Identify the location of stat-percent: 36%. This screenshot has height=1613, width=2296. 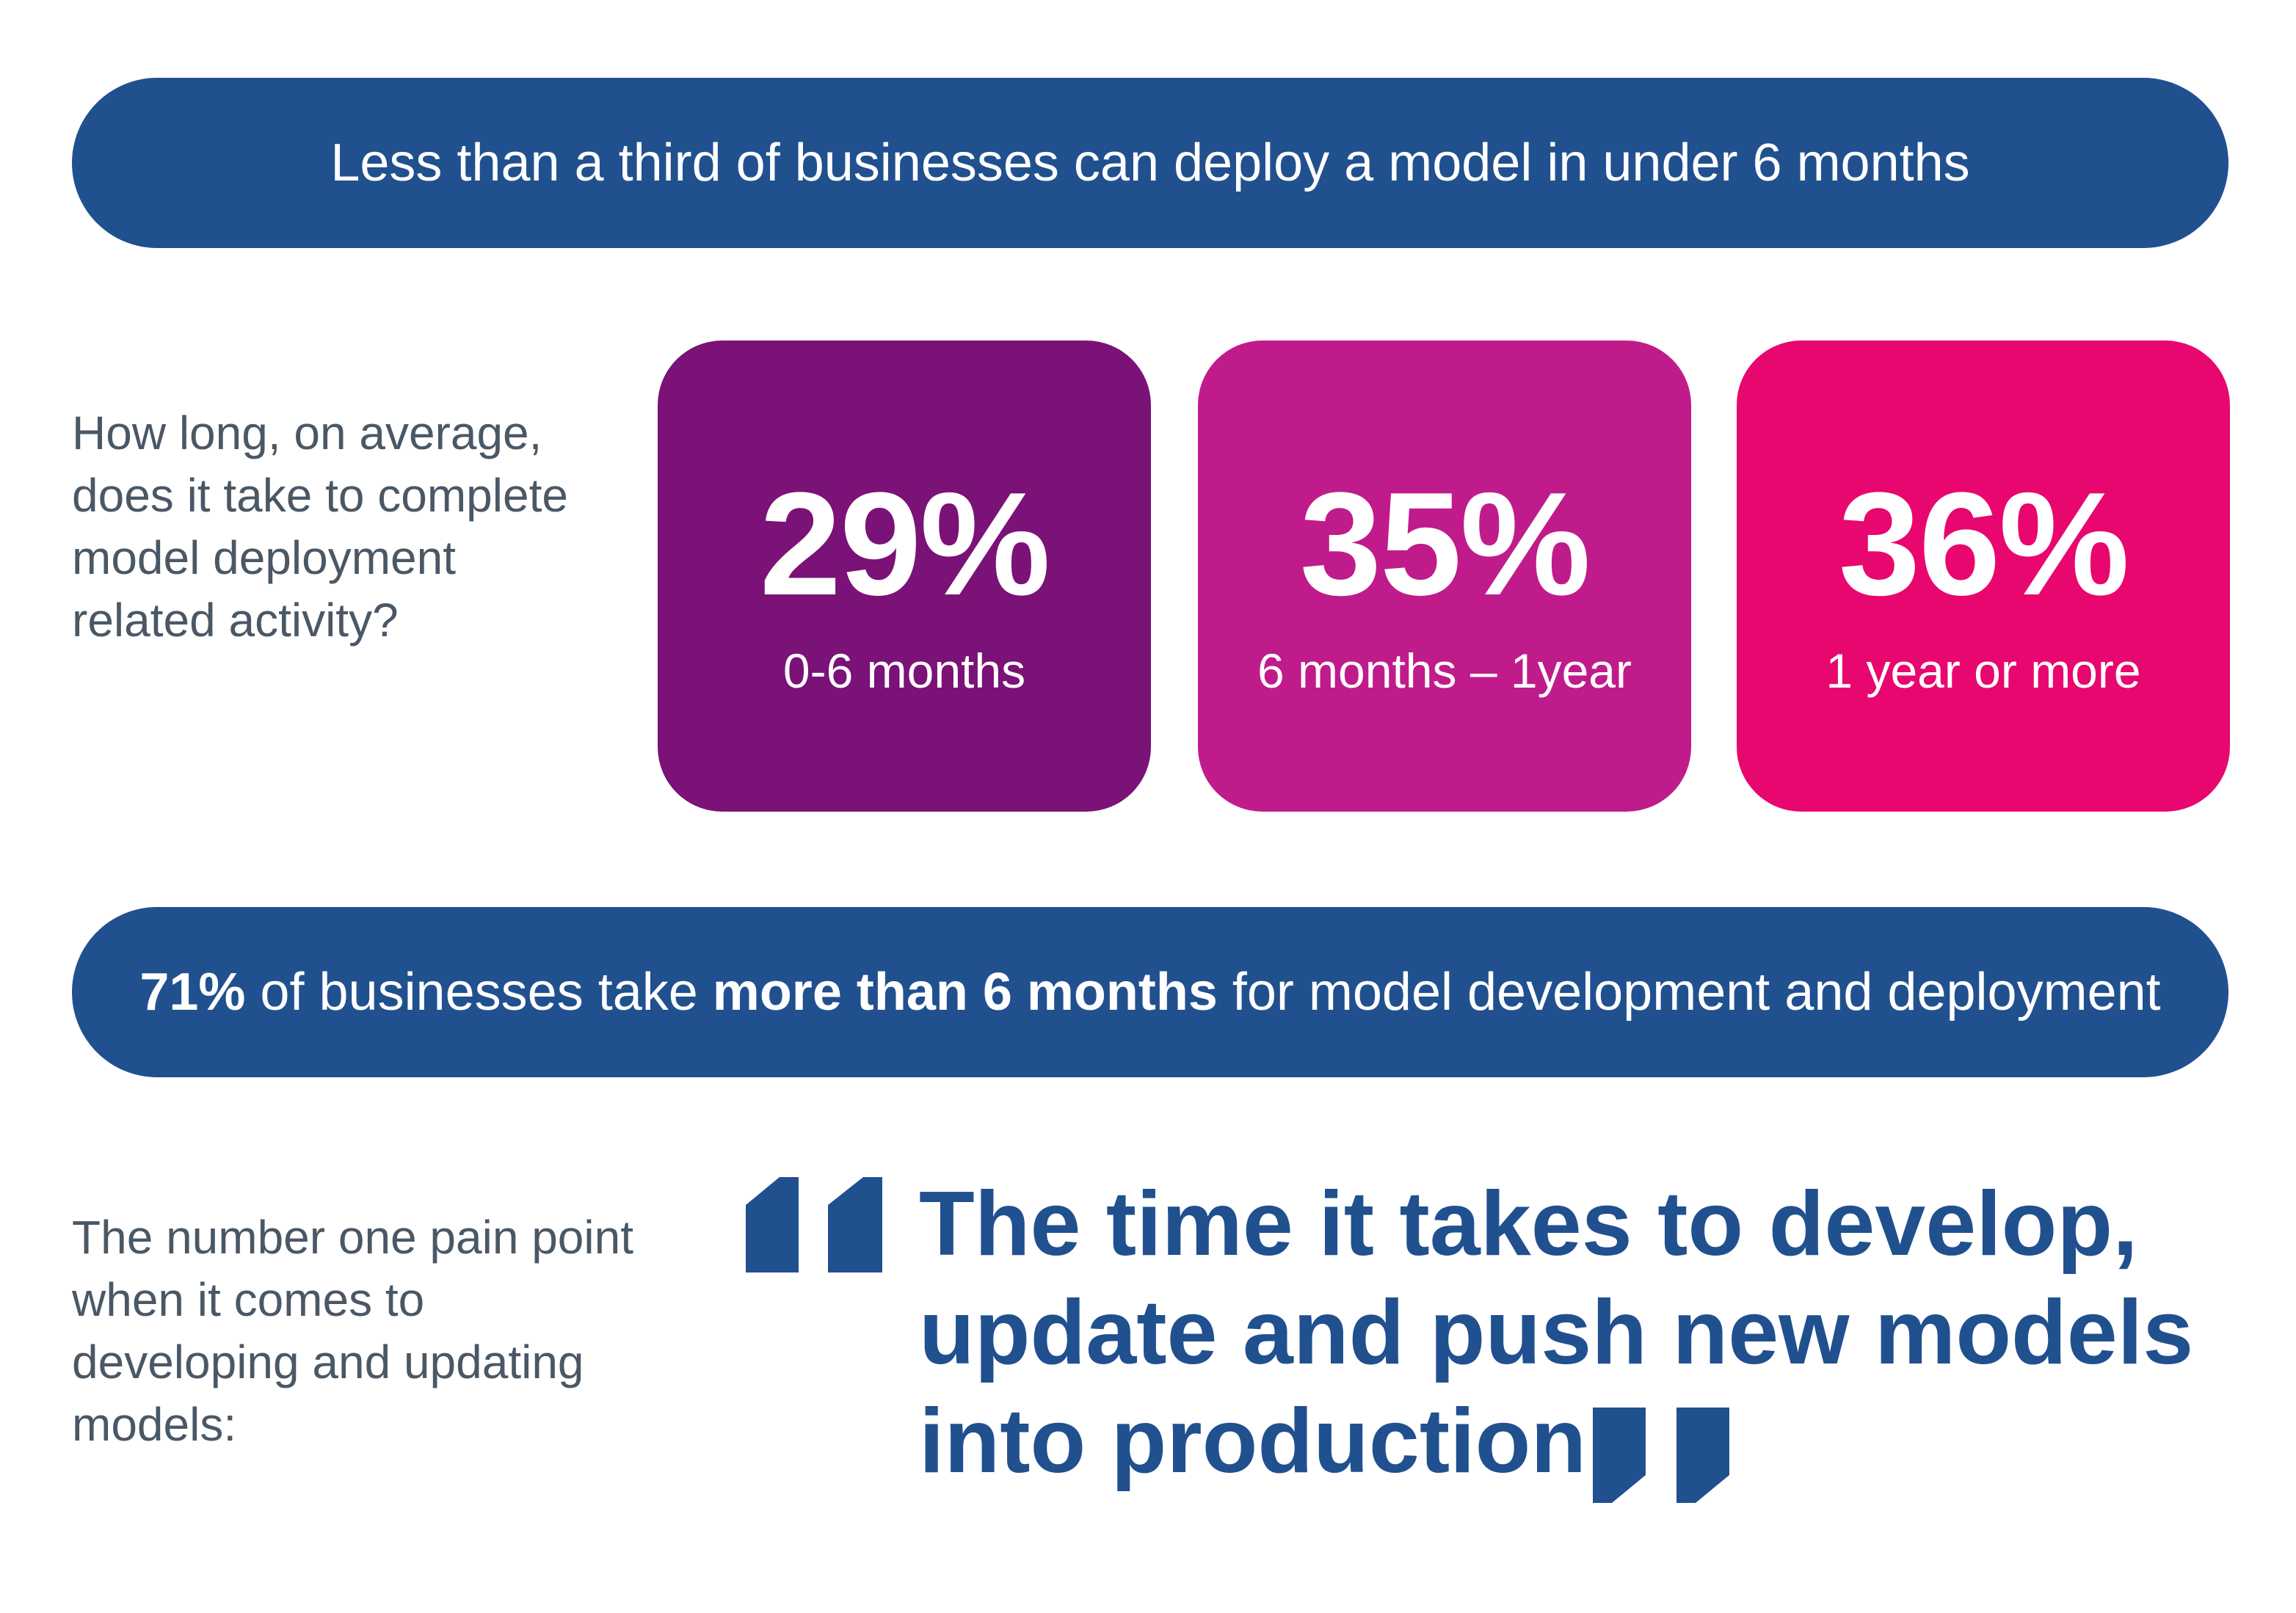
(1983, 544).